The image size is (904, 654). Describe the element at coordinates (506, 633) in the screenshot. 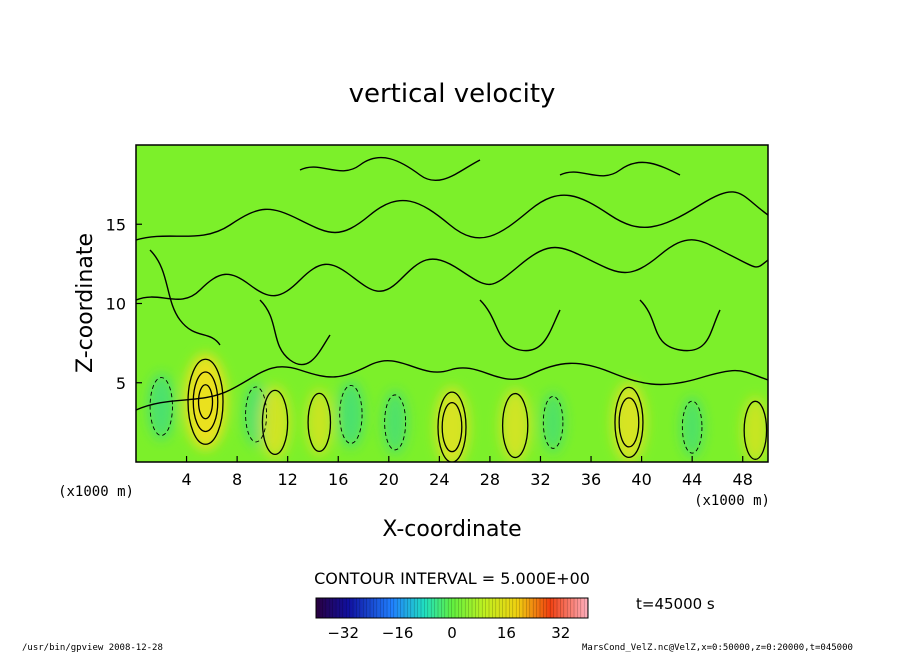

I see `colorbar-tick-label: 16` at that location.